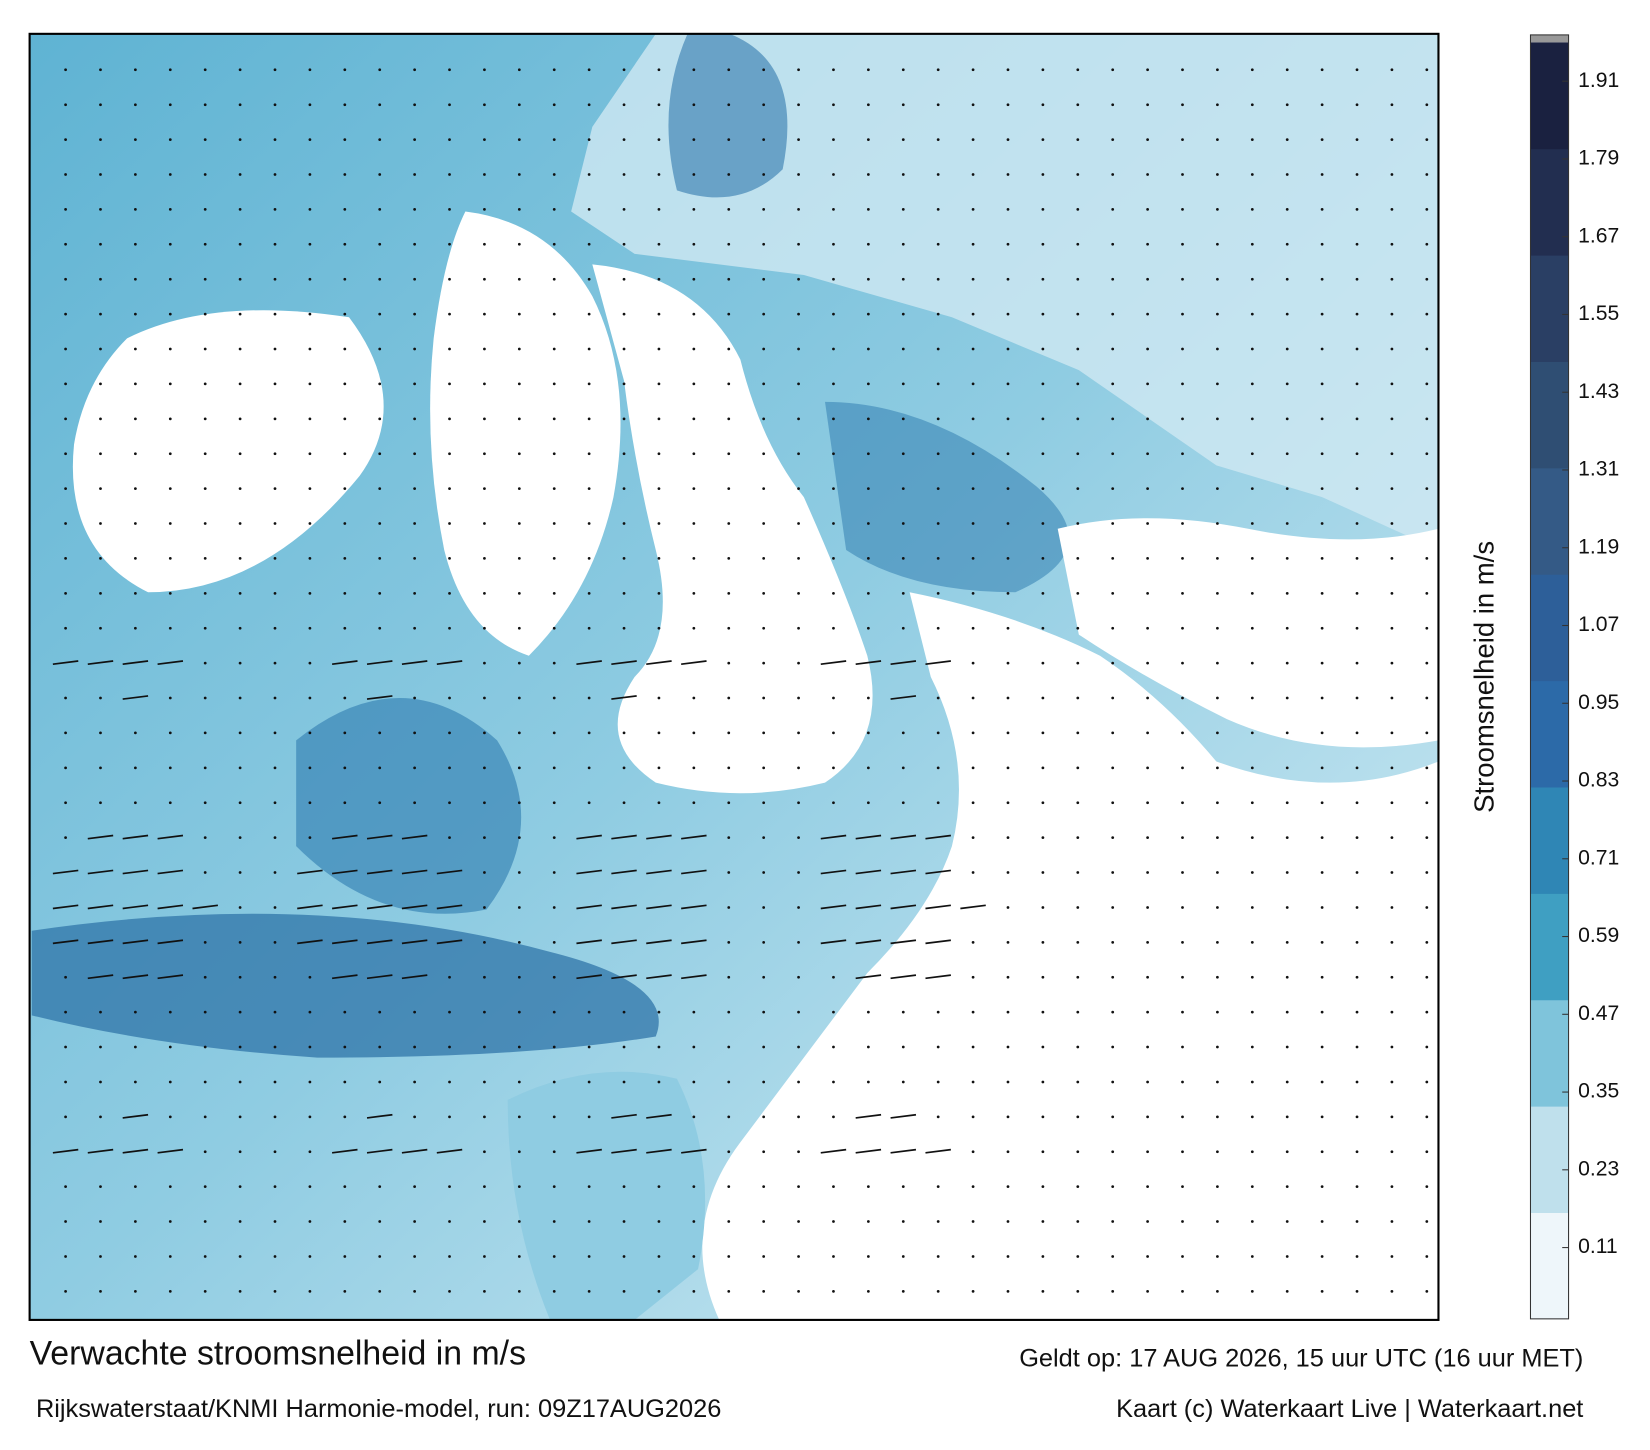  Describe the element at coordinates (1598, 935) in the screenshot. I see `colorbar-tick-label: 0.59` at that location.